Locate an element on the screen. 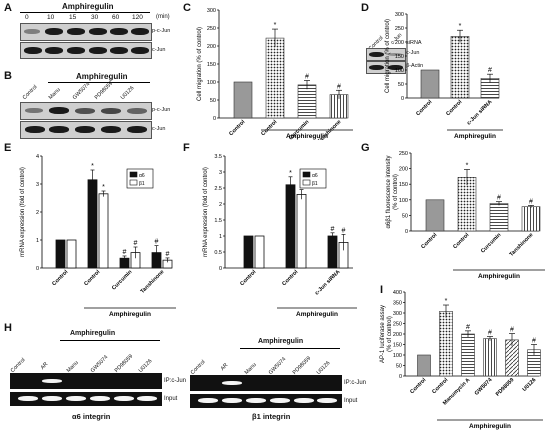 The image size is (550, 434). h-right-group: Amphiregulin is located at coordinates (281, 341).